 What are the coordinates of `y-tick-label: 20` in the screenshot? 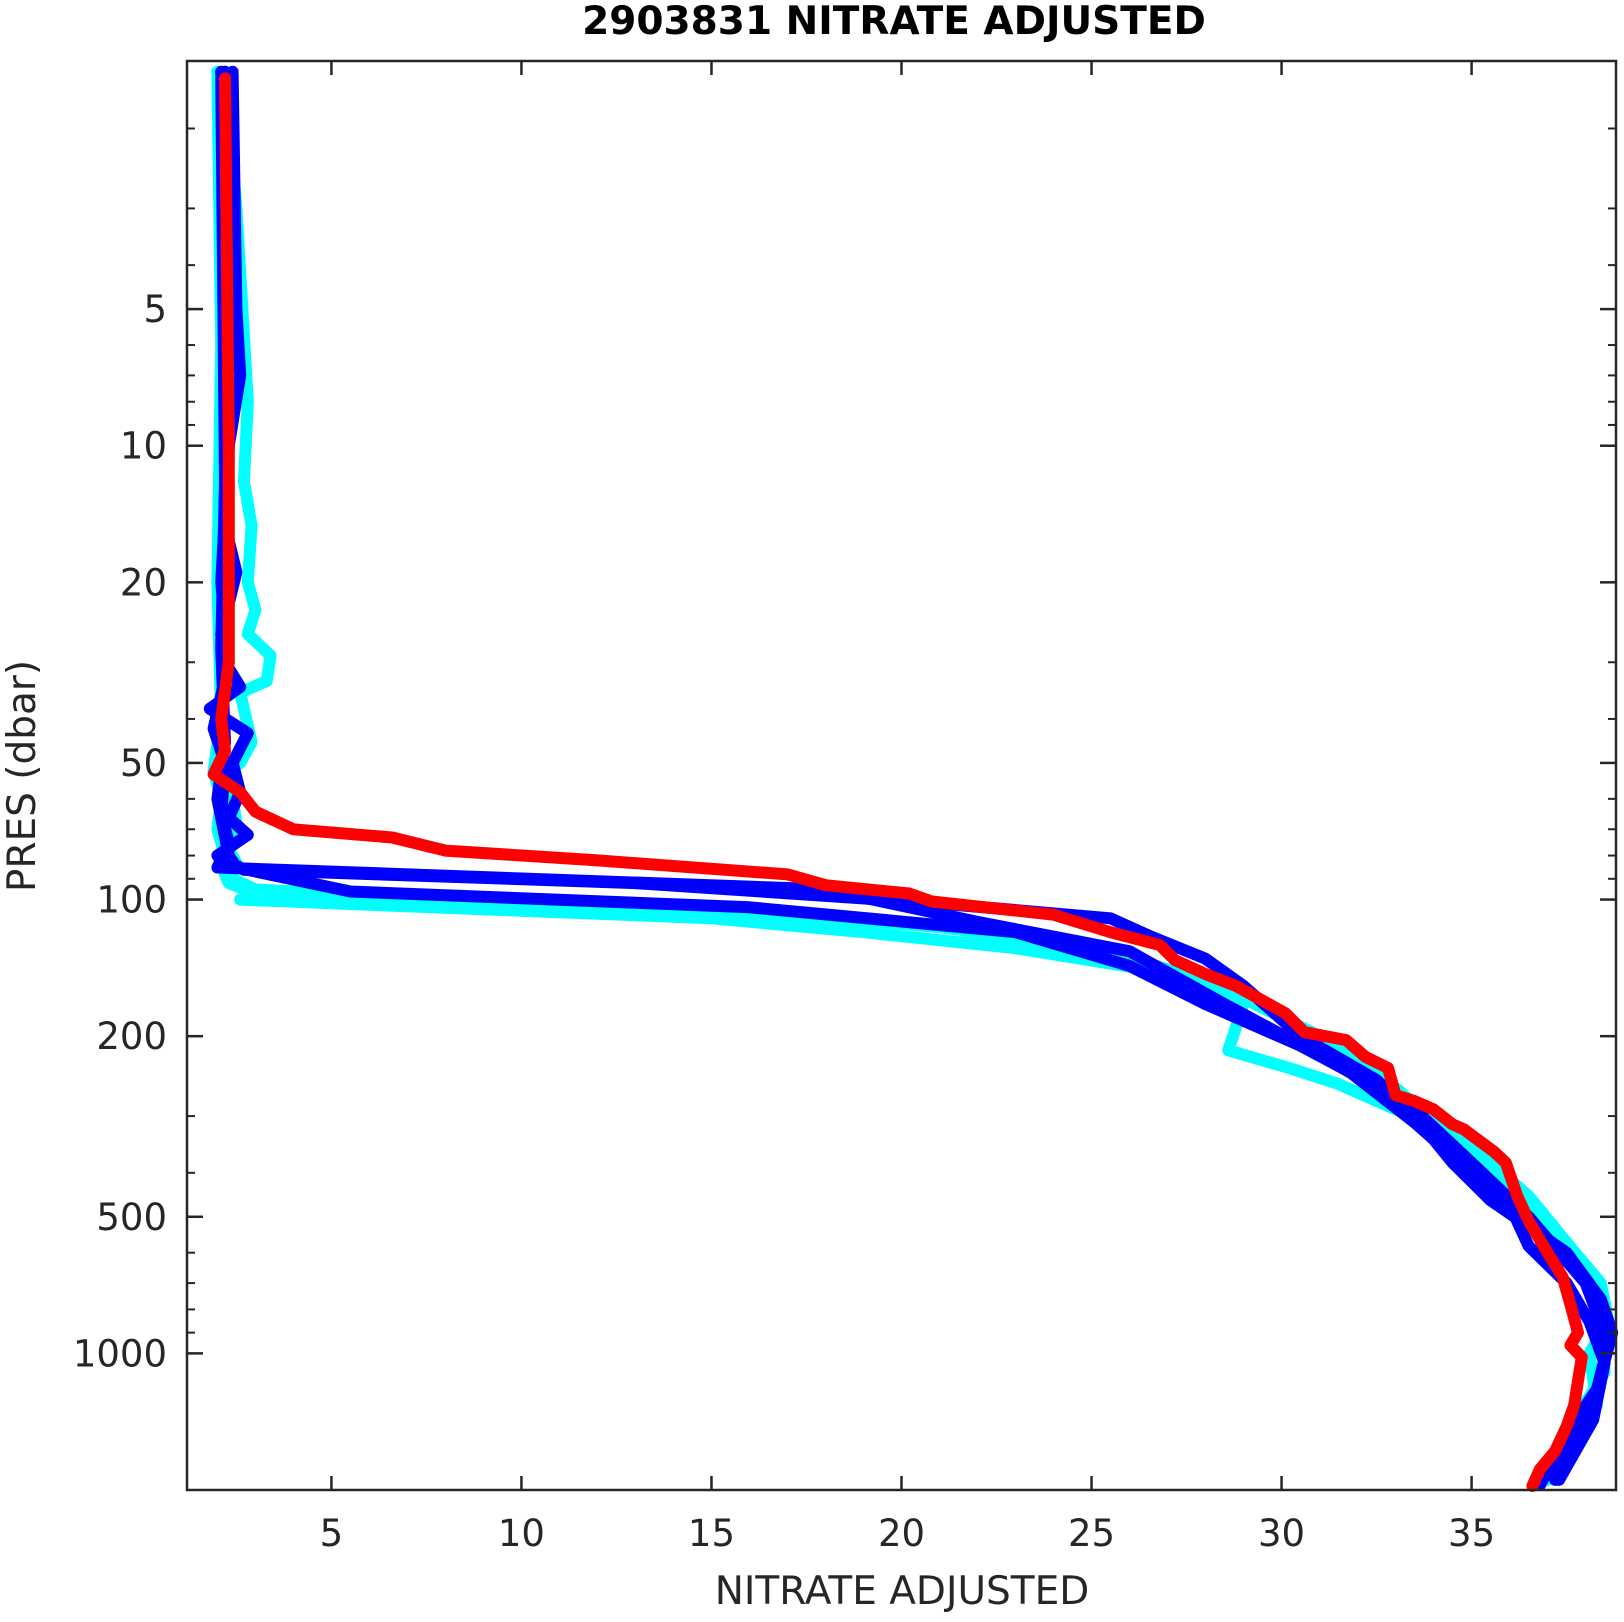 It's located at (143, 582).